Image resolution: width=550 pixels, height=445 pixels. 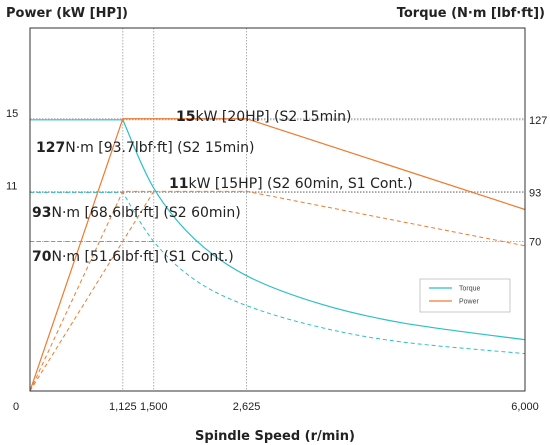 What do you see at coordinates (154, 407) in the screenshot?
I see `x-tick-label-1500: 1,500` at bounding box center [154, 407].